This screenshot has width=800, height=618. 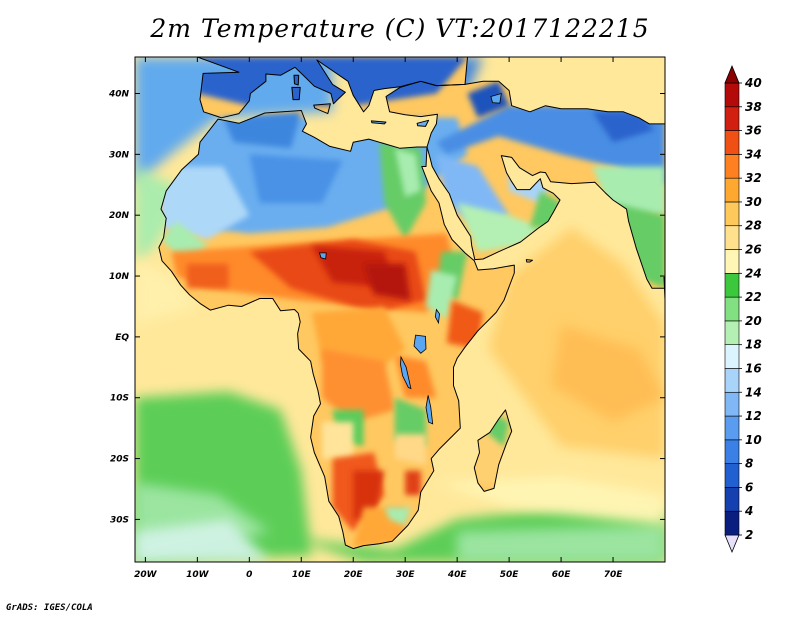 What do you see at coordinates (753, 250) in the screenshot?
I see `colorbar-label: 26` at bounding box center [753, 250].